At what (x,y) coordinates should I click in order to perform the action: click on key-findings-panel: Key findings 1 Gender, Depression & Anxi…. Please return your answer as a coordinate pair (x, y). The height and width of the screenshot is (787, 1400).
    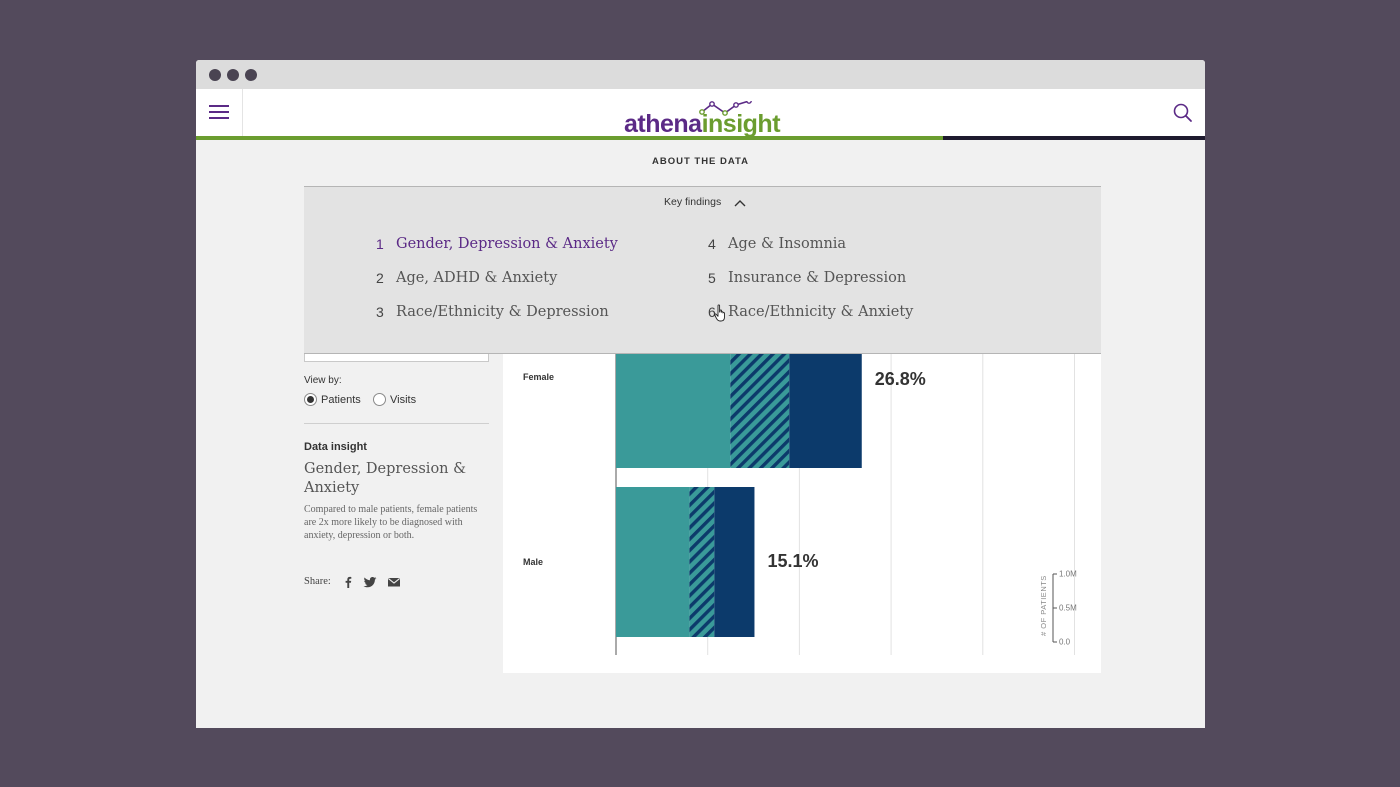
    Looking at the image, I should click on (702, 270).